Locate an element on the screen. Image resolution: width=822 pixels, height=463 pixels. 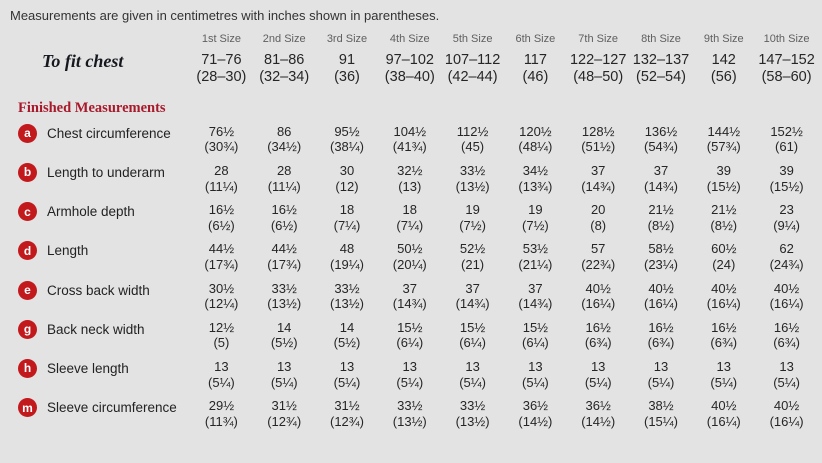
cm-value: 39 is located at coordinates (723, 170).